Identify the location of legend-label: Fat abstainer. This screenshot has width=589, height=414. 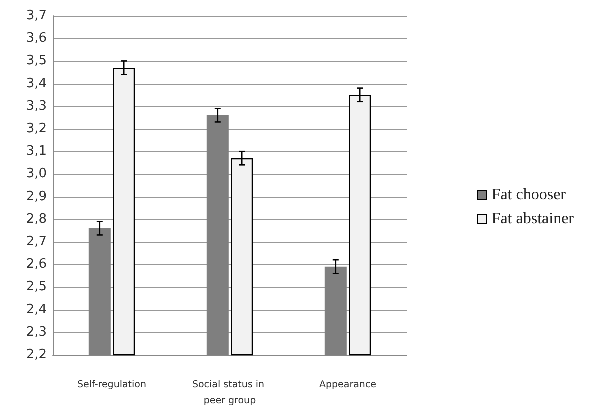
(533, 219).